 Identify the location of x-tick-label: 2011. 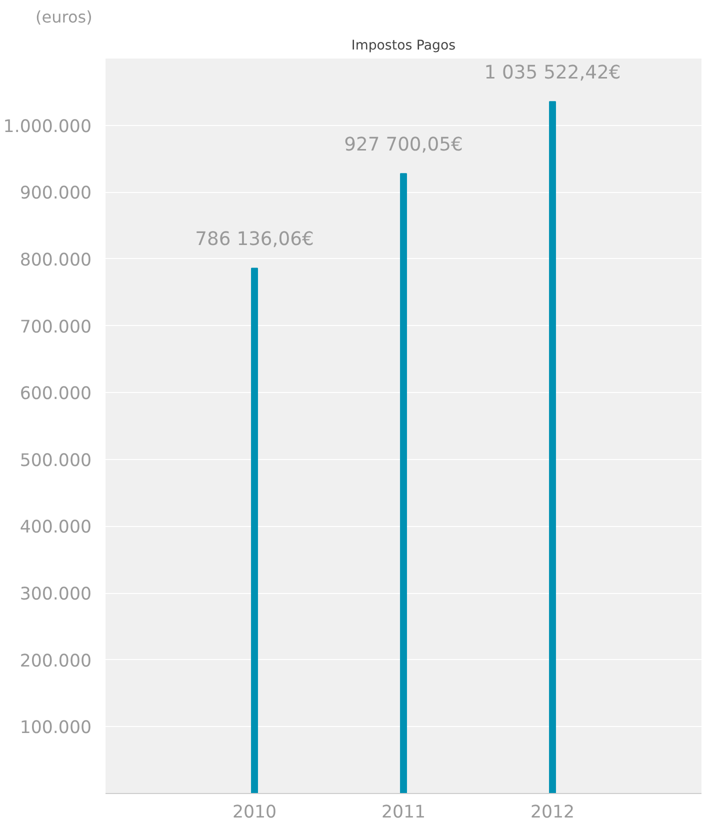
(403, 812).